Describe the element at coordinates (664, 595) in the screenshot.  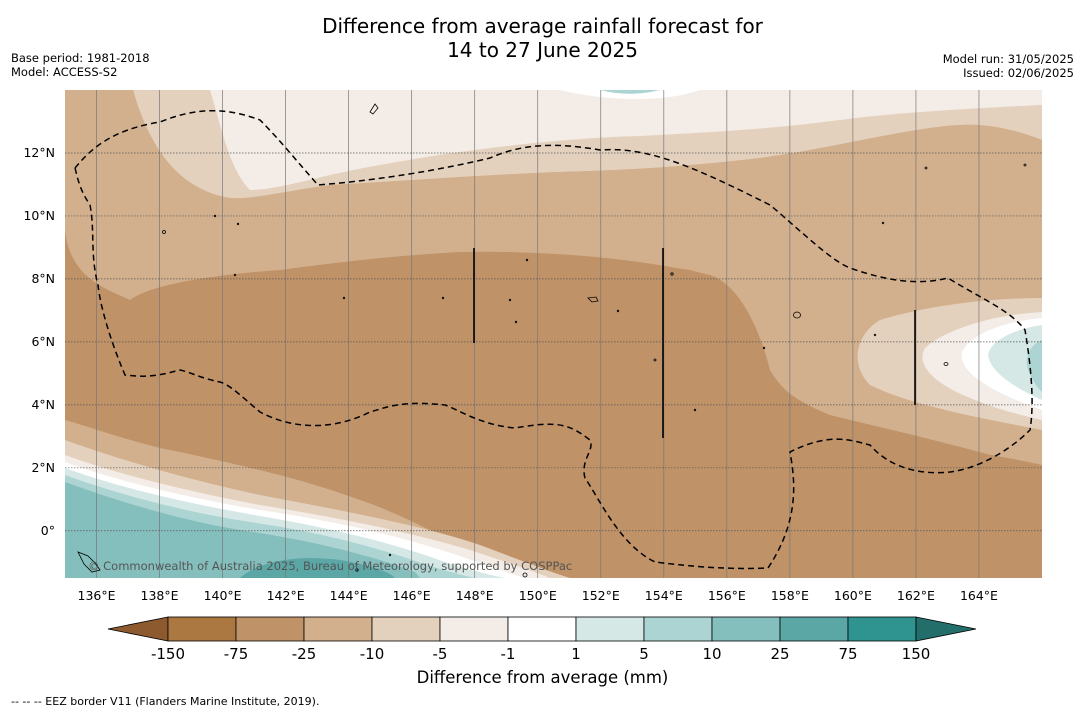
I see `lon-tick-label: 154°E` at that location.